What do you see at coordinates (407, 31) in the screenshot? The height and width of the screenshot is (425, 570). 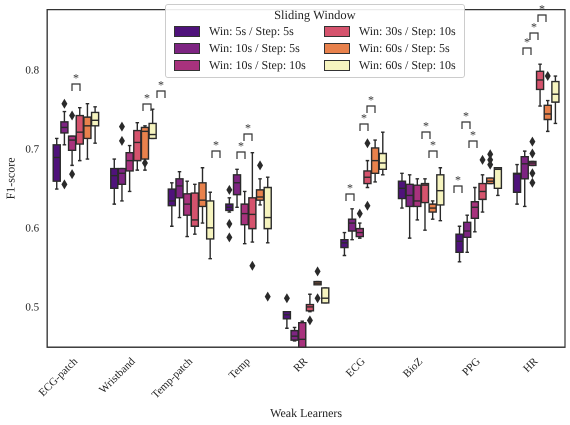 I see `legend-label: Win: 30s / Step: 10s` at bounding box center [407, 31].